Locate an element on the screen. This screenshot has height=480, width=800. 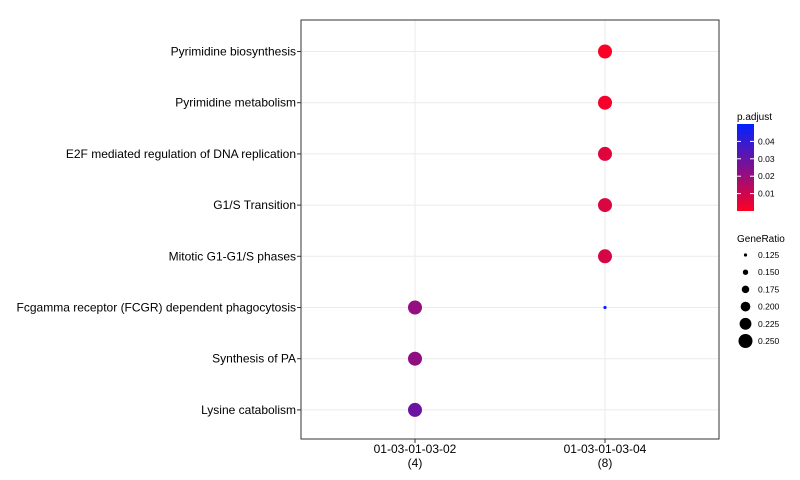
dot-01-03-01-03-02-synthesis-of-pa is located at coordinates (415, 358).